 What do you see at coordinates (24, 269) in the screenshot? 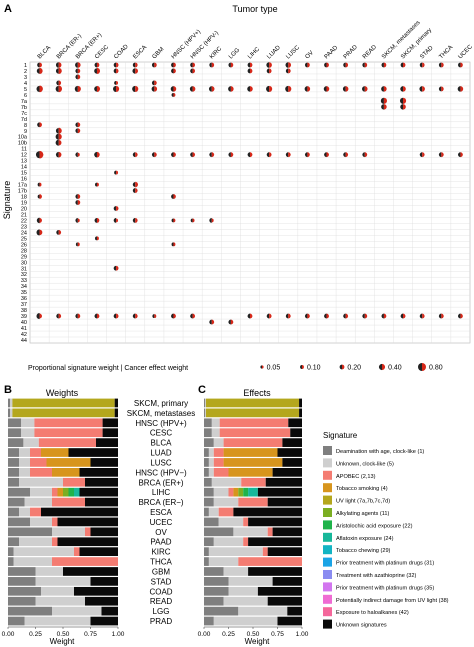
I see `y-tick-label: 31` at bounding box center [24, 269].